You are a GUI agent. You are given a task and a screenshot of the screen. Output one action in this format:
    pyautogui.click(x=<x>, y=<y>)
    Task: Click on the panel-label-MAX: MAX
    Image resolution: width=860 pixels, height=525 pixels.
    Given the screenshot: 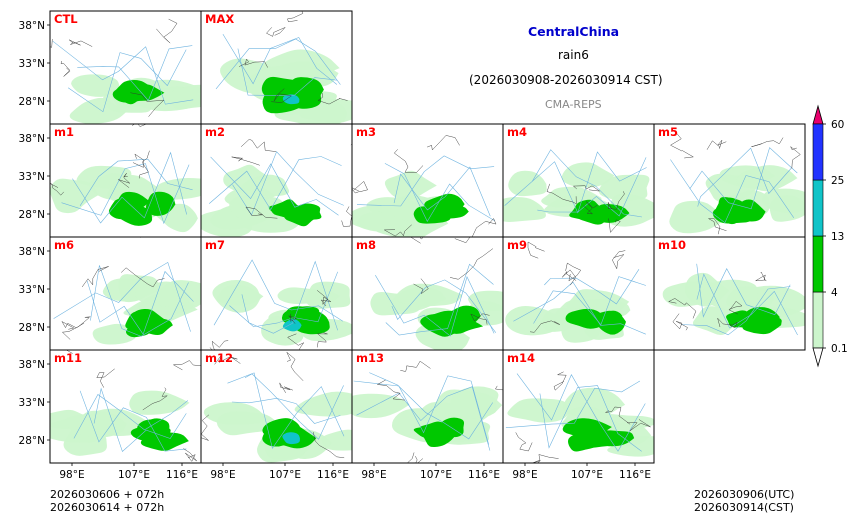 What is the action you would take?
    pyautogui.click(x=219, y=19)
    